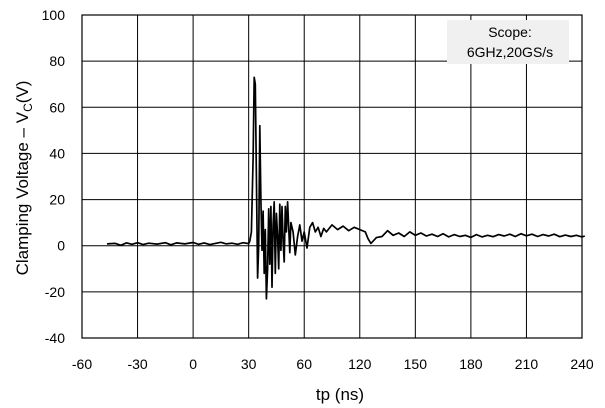 The image size is (605, 408). I want to click on annotation-box: Scope: 6GHz,20GS/s, so click(508, 42).